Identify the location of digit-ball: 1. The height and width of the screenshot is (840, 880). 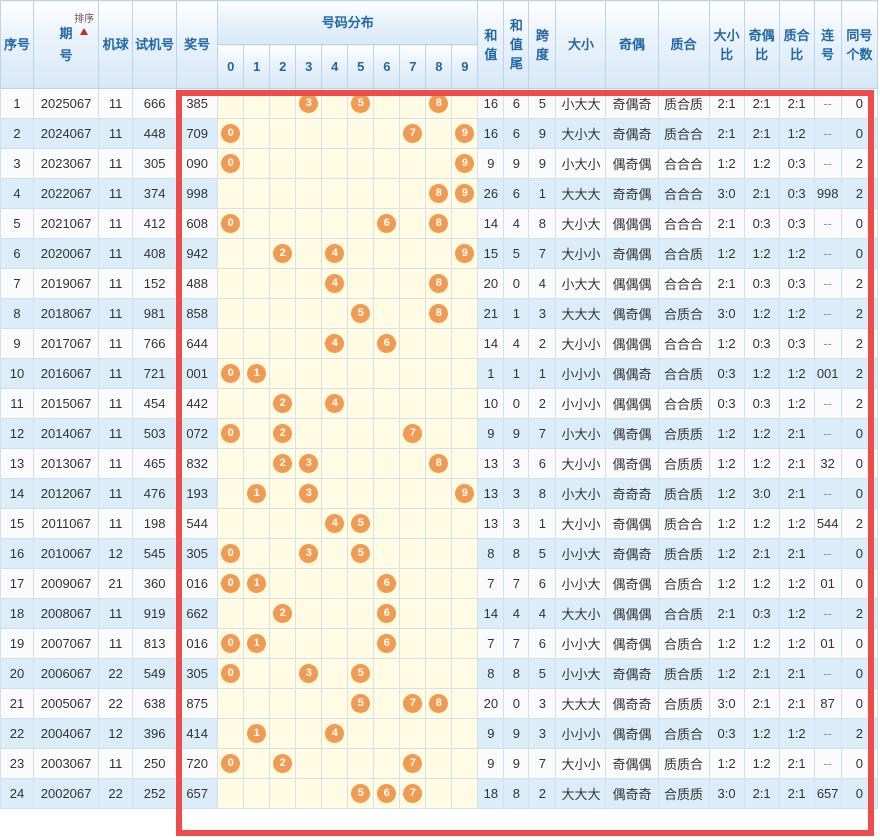
(257, 493).